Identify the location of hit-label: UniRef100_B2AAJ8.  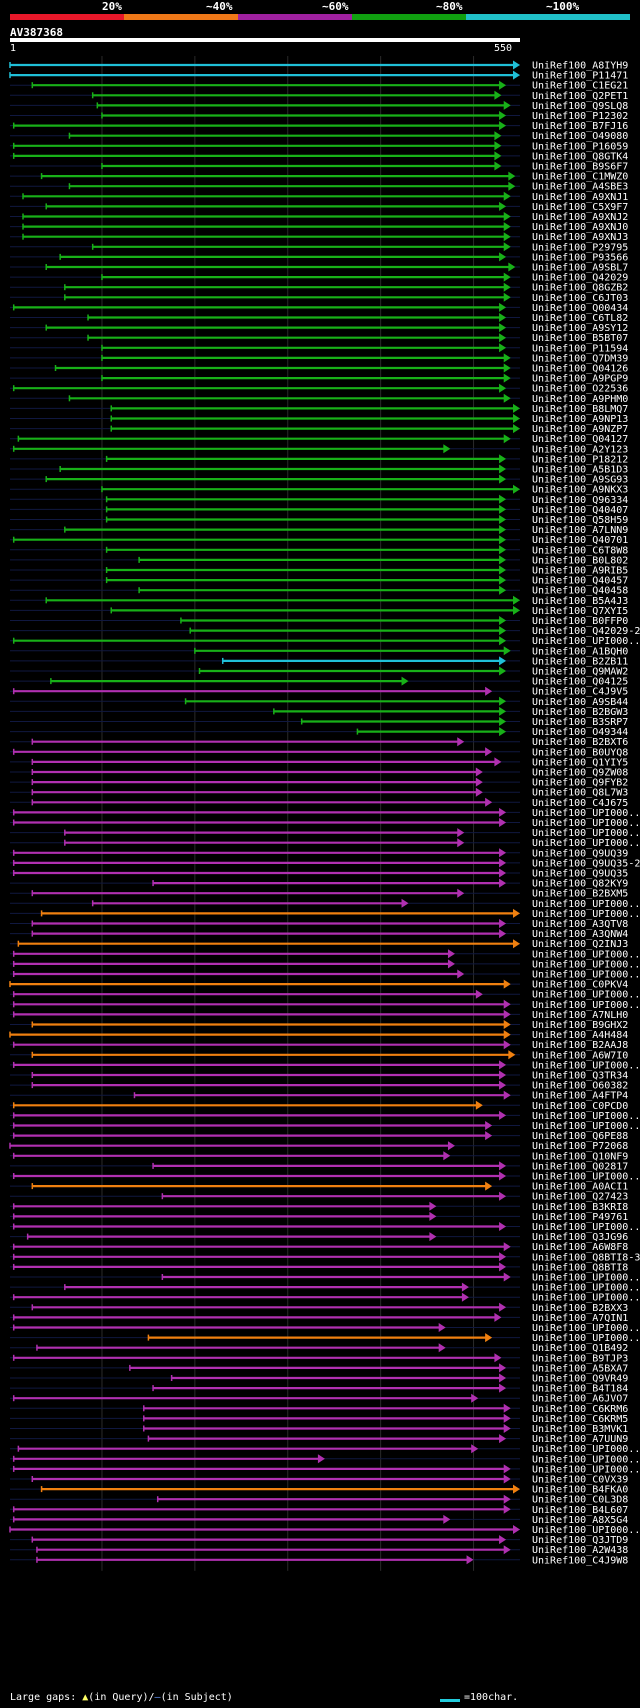
(580, 1045).